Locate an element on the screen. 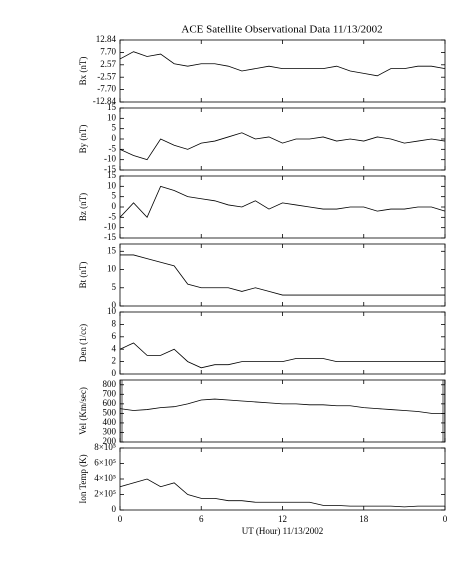 The height and width of the screenshot is (566, 453). y-tick-label: 8×10⁵ is located at coordinates (105, 447).